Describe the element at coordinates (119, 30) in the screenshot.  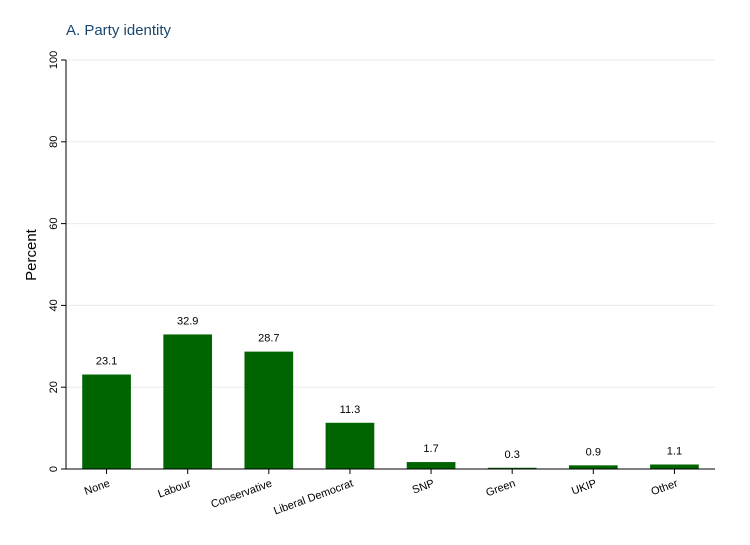
I see `chart-title: A. Party identity` at that location.